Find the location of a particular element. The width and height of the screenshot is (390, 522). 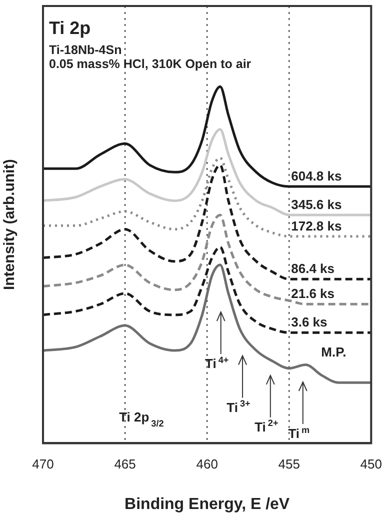

x-tick-label: 470 is located at coordinates (43, 464).